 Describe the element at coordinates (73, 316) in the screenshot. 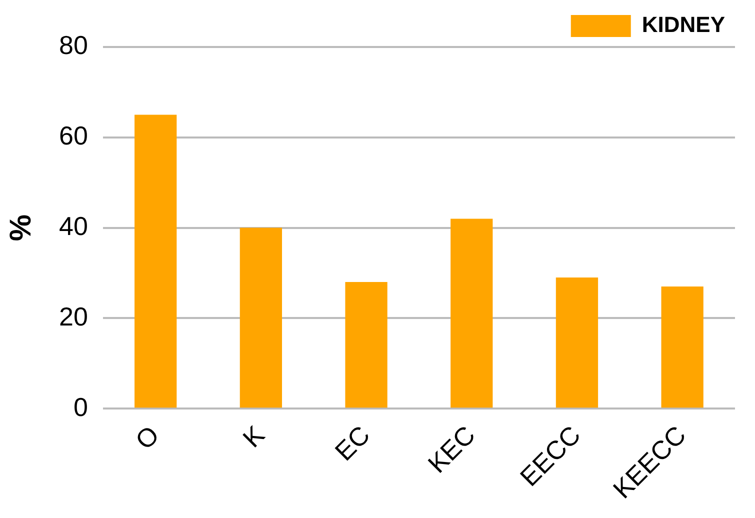

I see `y-tick-label: 20` at that location.